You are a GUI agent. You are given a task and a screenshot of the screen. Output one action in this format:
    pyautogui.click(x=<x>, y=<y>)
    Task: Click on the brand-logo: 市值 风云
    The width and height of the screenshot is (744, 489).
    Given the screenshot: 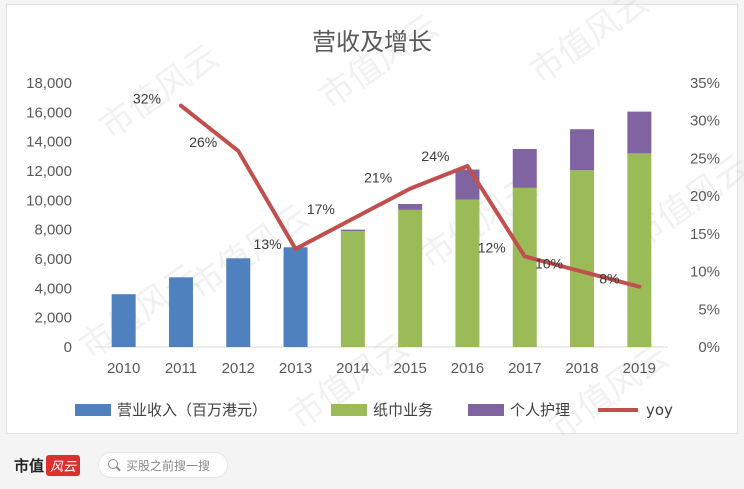 What is the action you would take?
    pyautogui.click(x=47, y=465)
    